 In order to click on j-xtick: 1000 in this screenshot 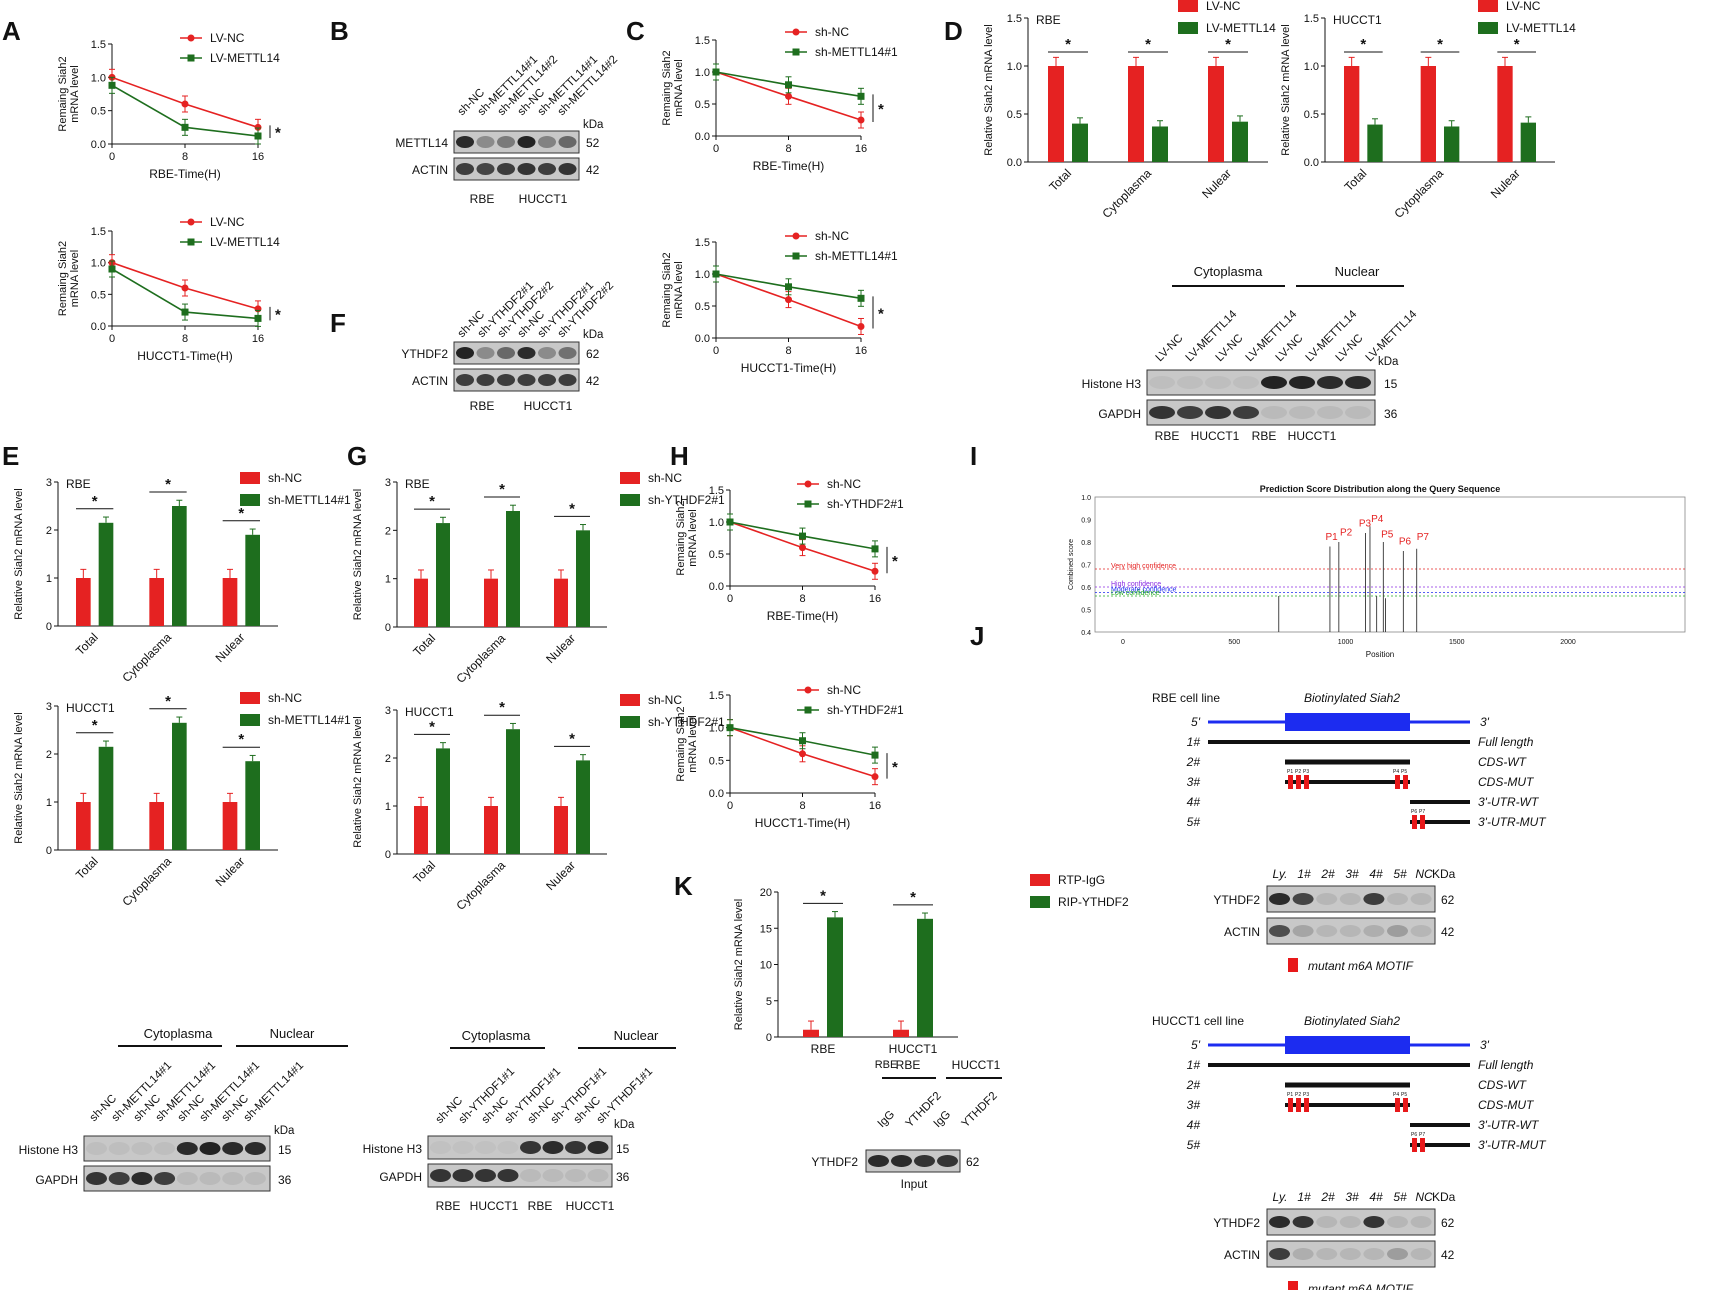, I will do `click(1346, 642)`.